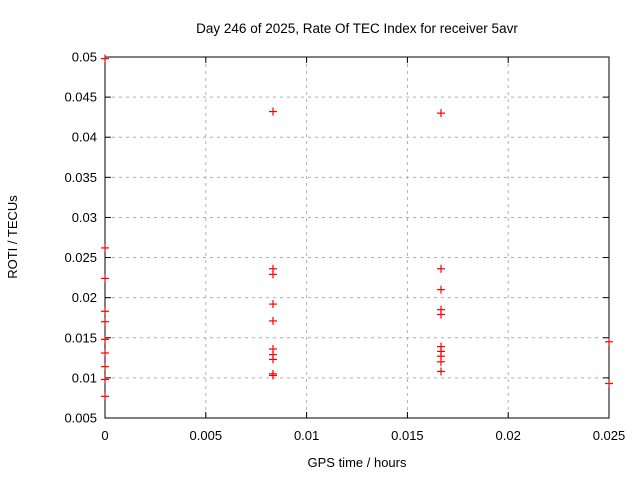 The height and width of the screenshot is (480, 640). What do you see at coordinates (80, 337) in the screenshot?
I see `y-tick-label: 0.015` at bounding box center [80, 337].